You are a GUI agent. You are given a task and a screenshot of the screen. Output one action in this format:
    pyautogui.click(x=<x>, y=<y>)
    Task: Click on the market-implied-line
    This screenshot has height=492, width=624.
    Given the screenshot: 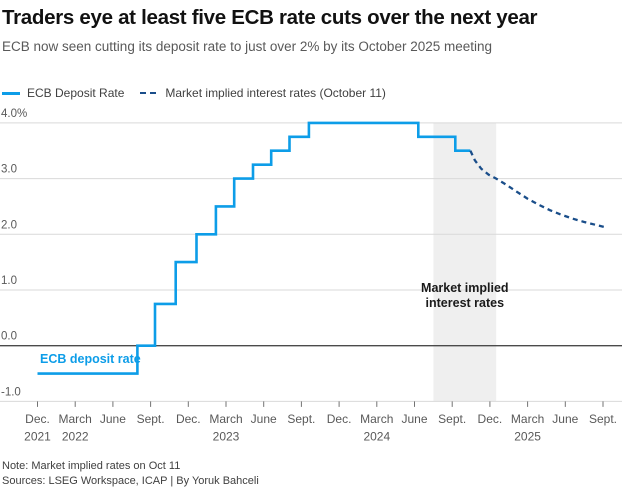 What is the action you would take?
    pyautogui.click(x=538, y=189)
    